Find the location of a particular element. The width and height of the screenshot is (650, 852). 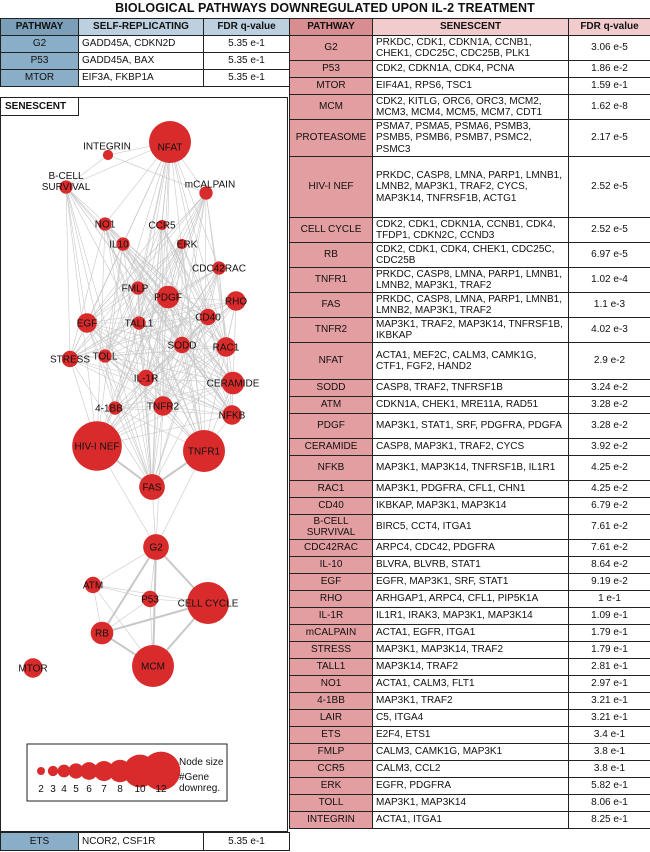

fdr-cell: 2.52 e-5 is located at coordinates (609, 230).